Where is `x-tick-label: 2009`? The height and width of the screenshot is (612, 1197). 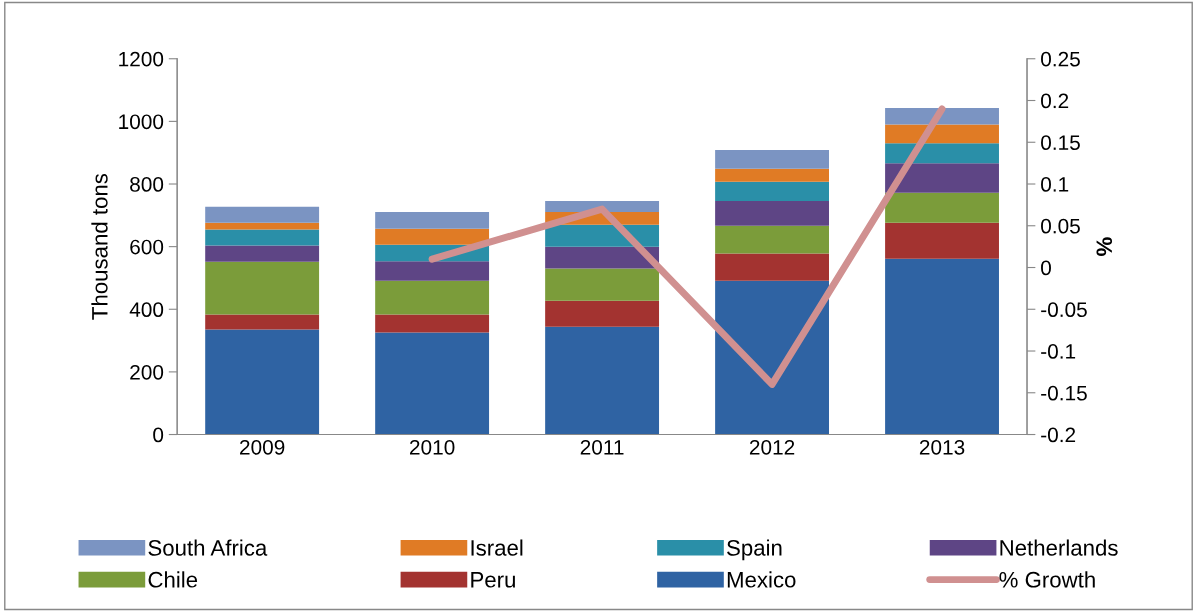
x-tick-label: 2009 is located at coordinates (262, 447).